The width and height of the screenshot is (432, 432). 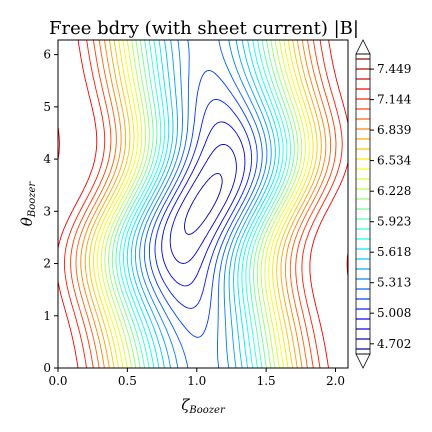 I want to click on x-tick-label: 2.0, so click(x=335, y=381).